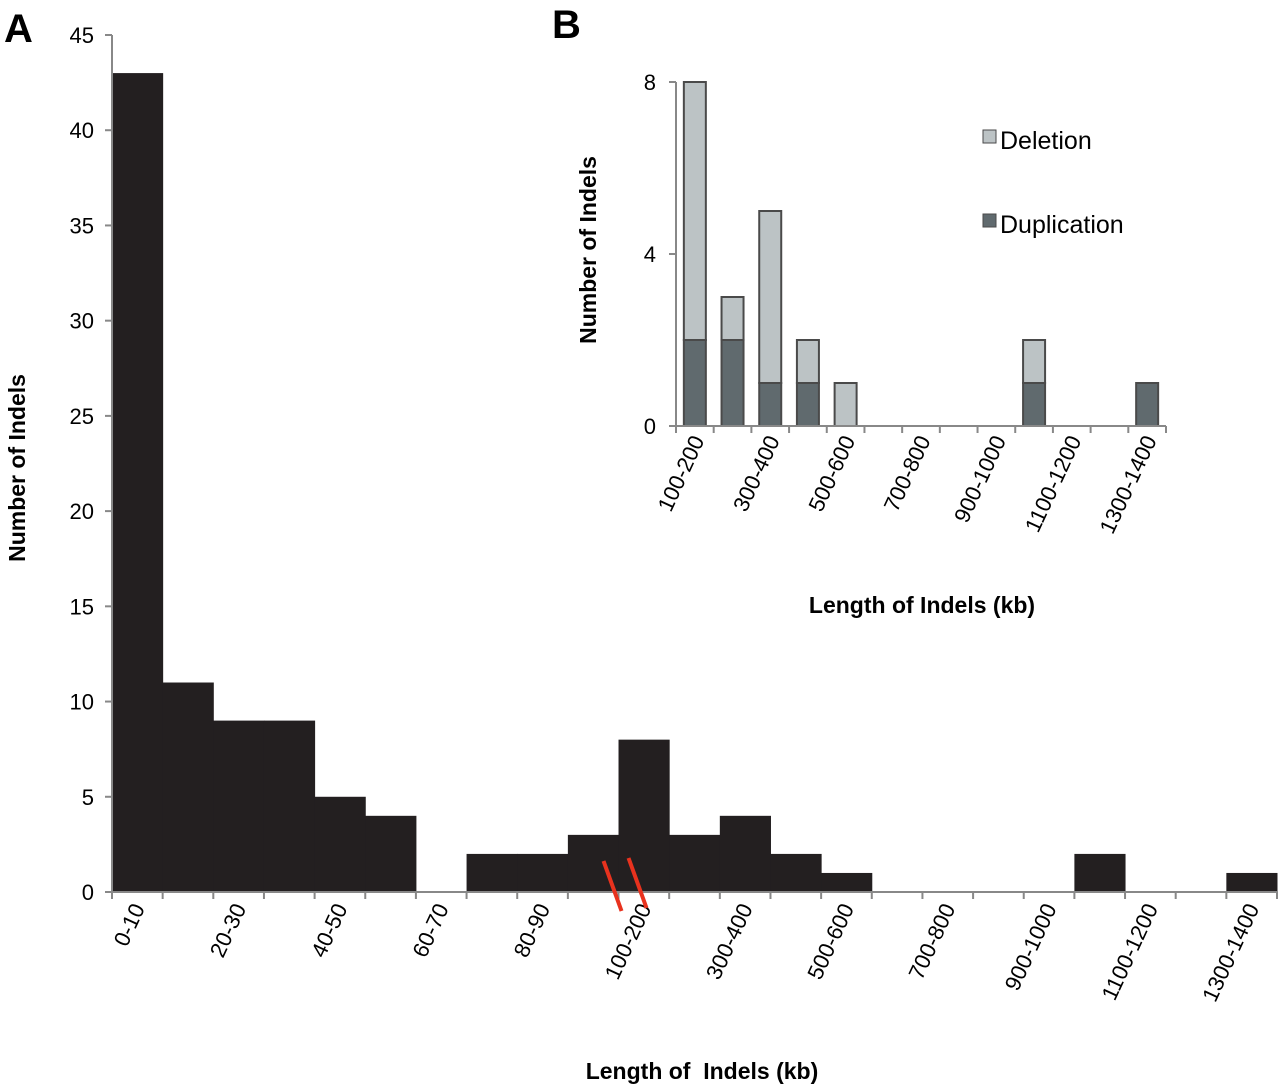 The image size is (1280, 1088). Describe the element at coordinates (329, 931) in the screenshot. I see `x-tick-label-40-50: 40-50` at that location.